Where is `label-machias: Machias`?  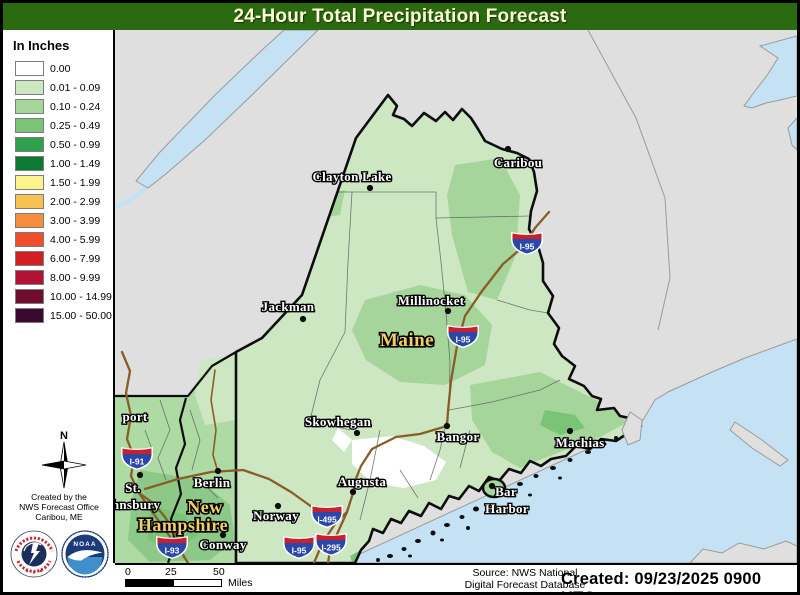 label-machias: Machias is located at coordinates (579, 442).